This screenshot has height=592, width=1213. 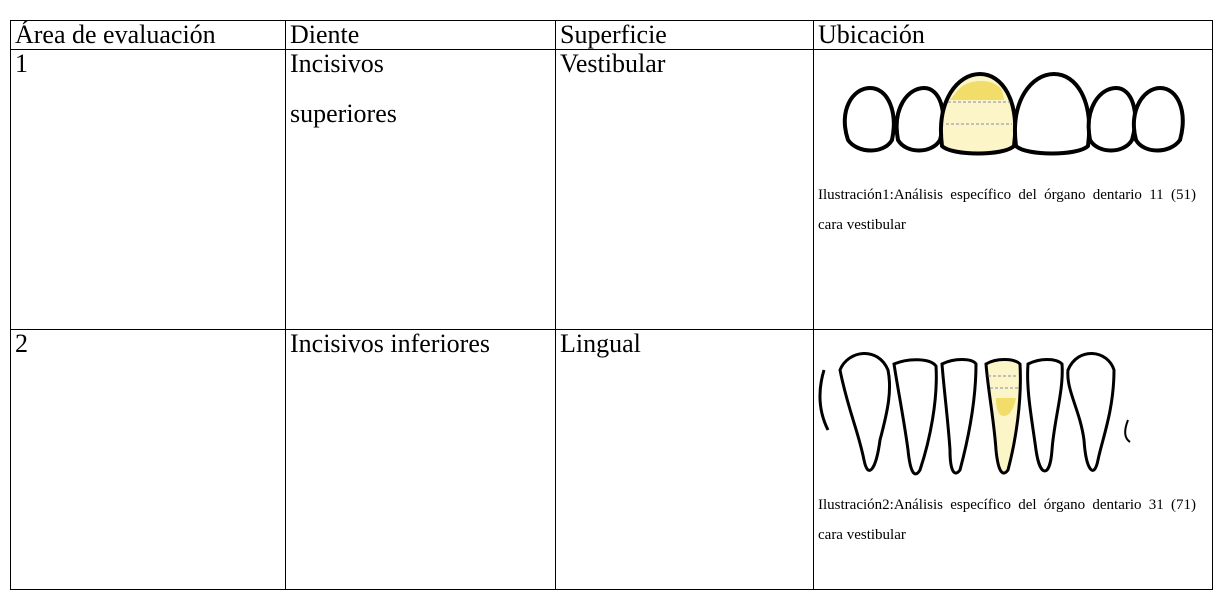 What do you see at coordinates (684, 459) in the screenshot?
I see `cell: Lingual` at bounding box center [684, 459].